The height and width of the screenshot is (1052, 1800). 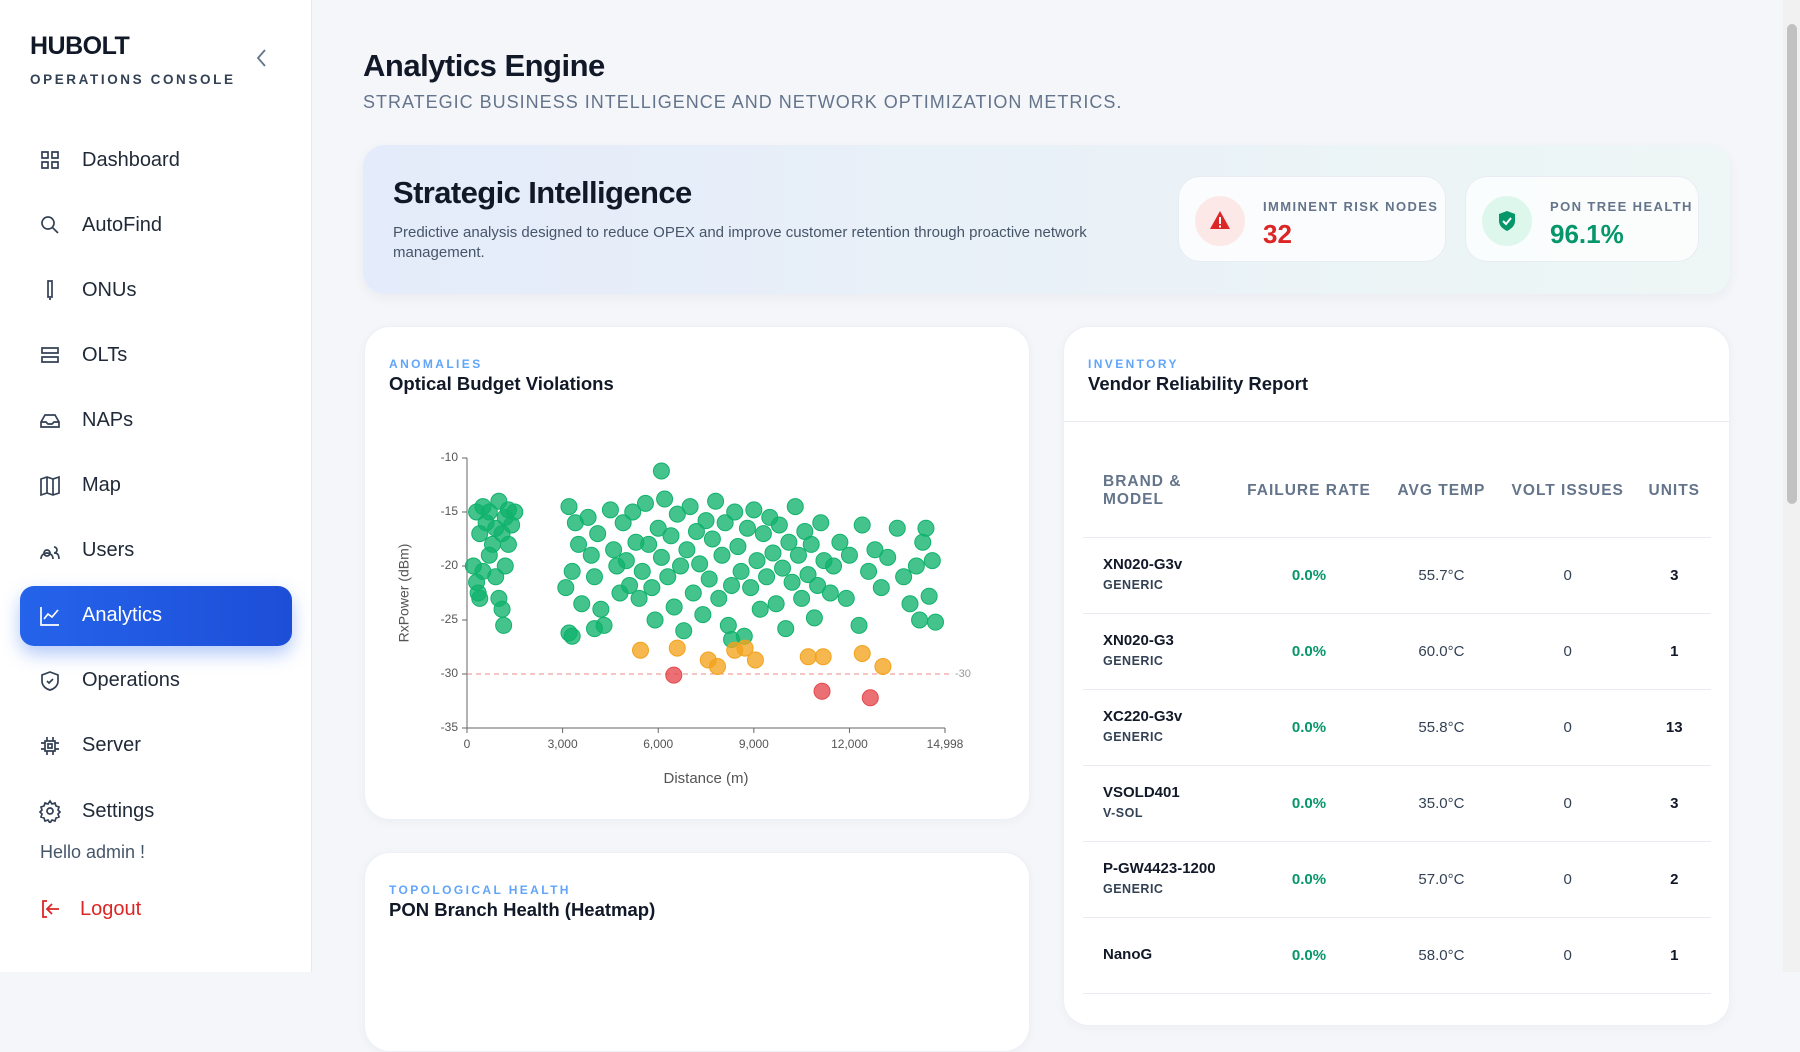 I want to click on card-title: Vendor Reliability Report, so click(x=1198, y=383).